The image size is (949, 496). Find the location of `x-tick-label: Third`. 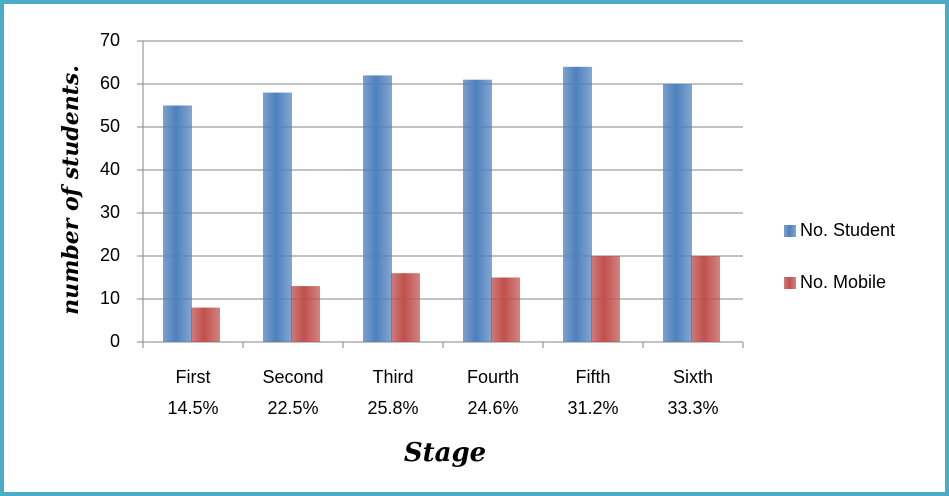

x-tick-label: Third is located at coordinates (392, 377).